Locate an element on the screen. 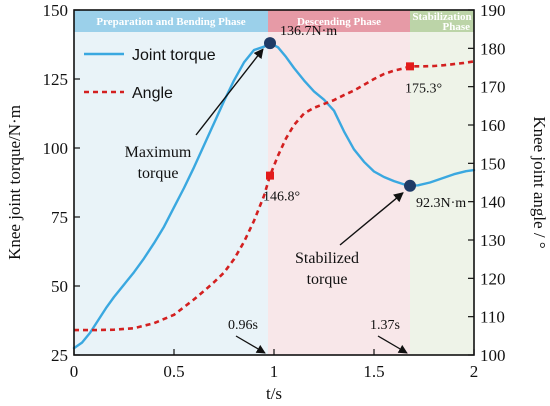 The image size is (550, 406). phase-label-2-line2: Phase is located at coordinates (457, 27).